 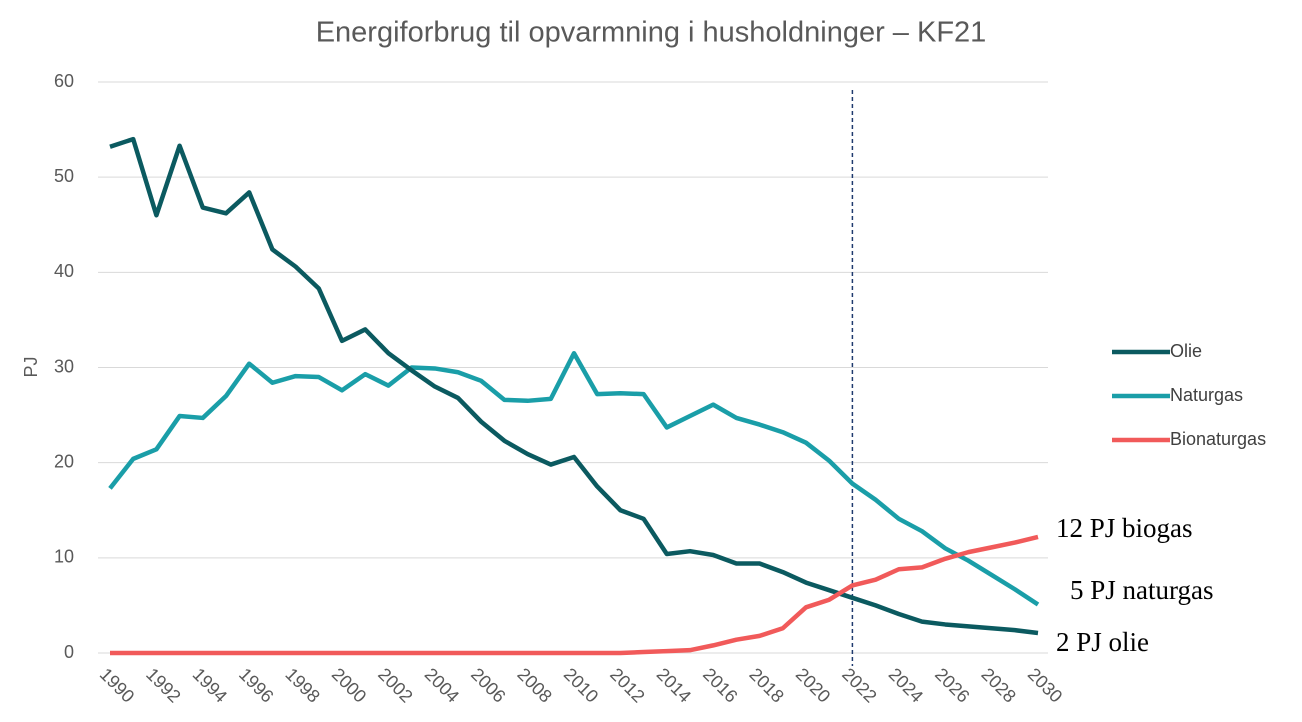 What do you see at coordinates (627, 685) in the screenshot?
I see `x-tick-label: 2012` at bounding box center [627, 685].